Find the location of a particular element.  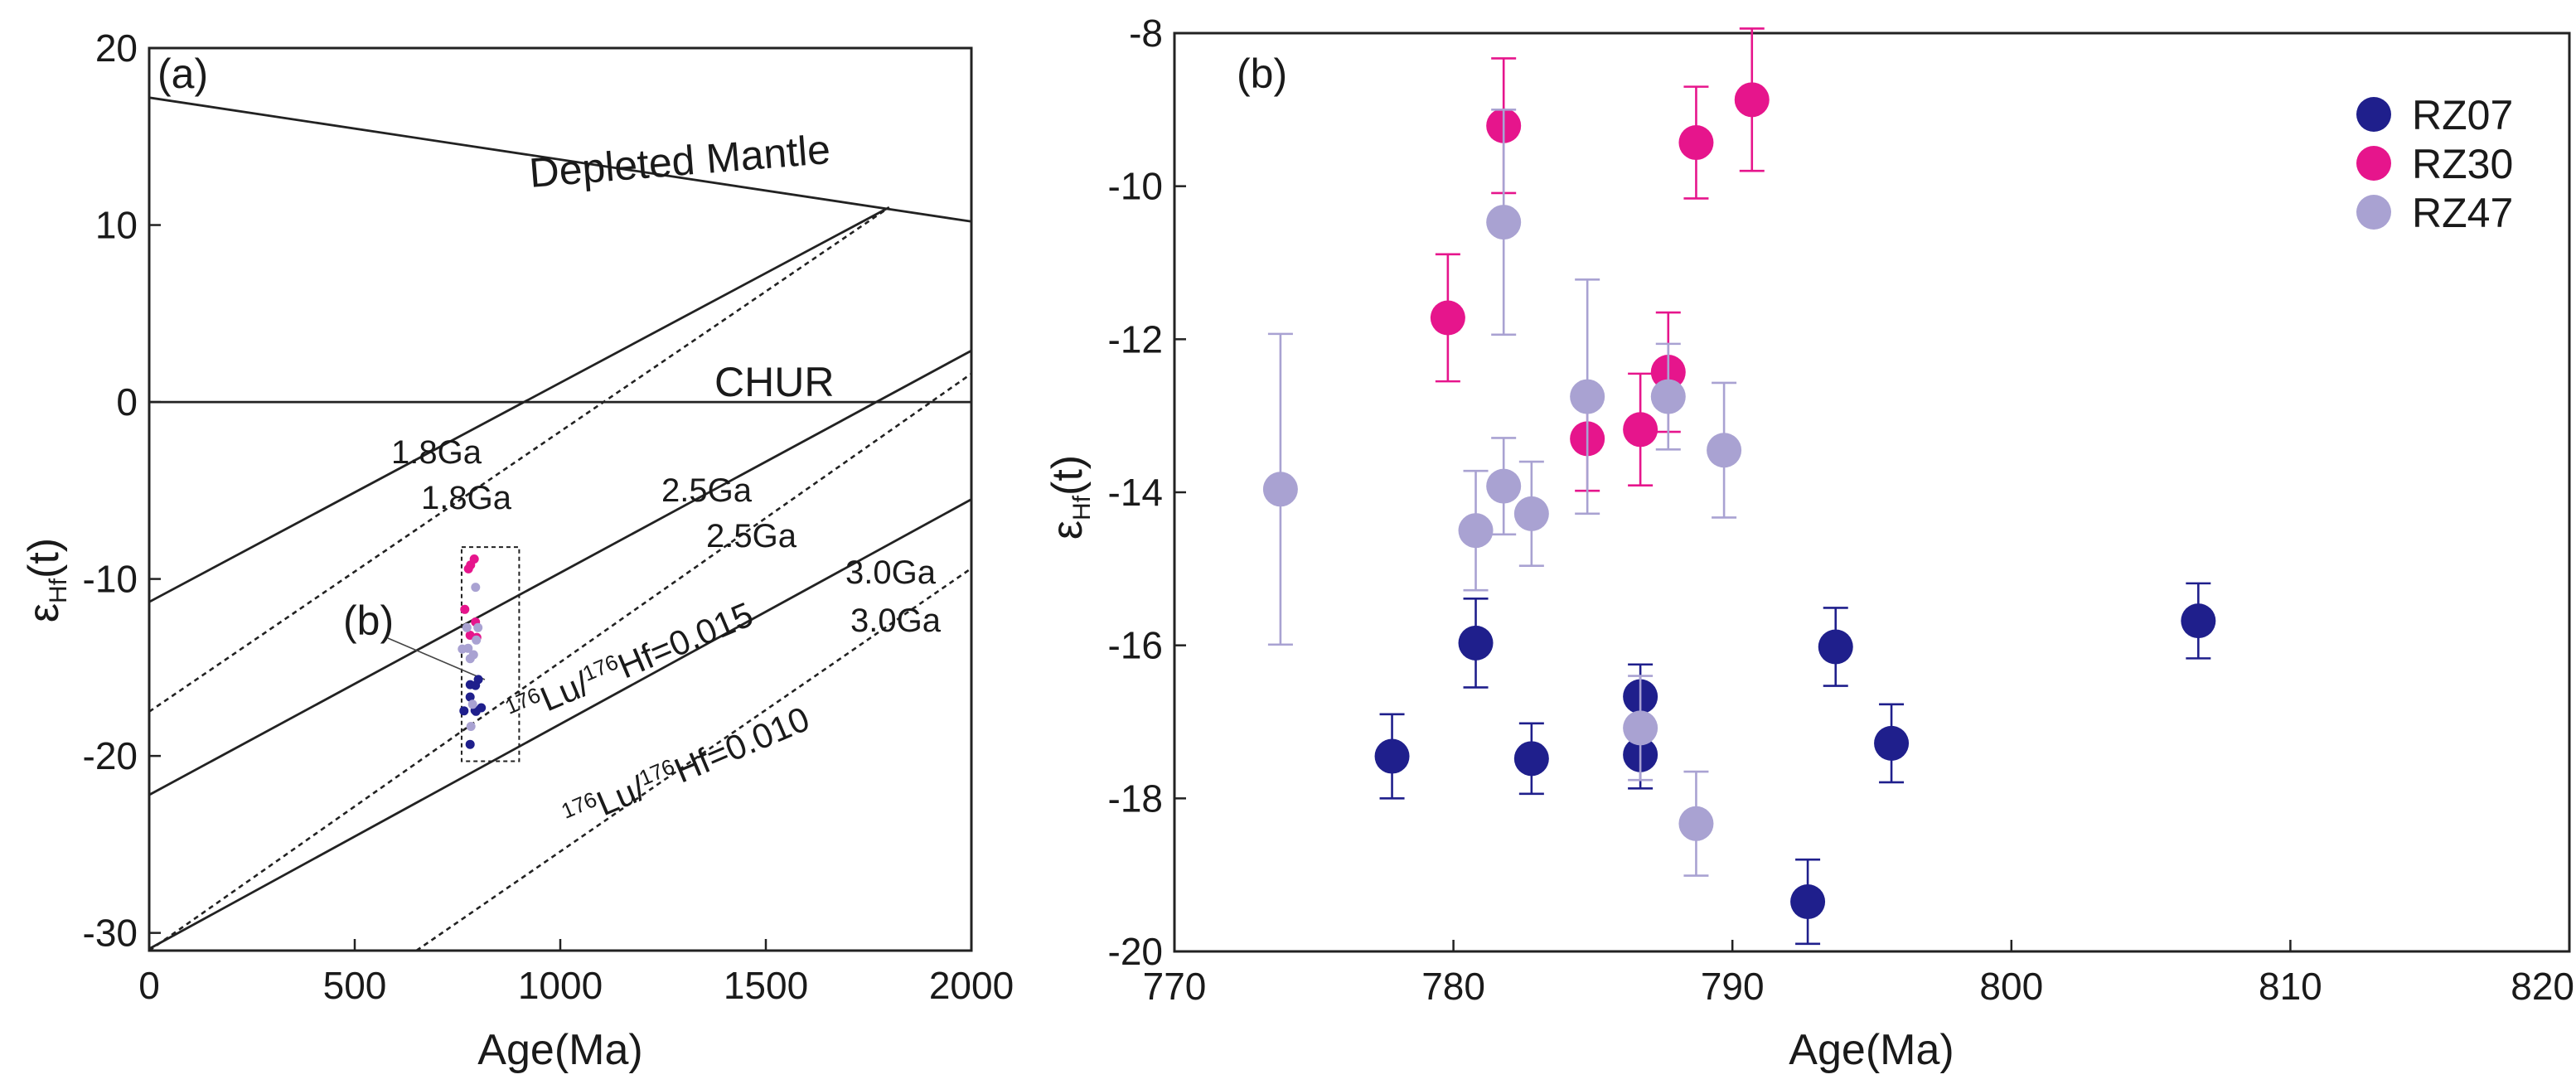

panel-a-x-tick-label: 1500 is located at coordinates (766, 985).